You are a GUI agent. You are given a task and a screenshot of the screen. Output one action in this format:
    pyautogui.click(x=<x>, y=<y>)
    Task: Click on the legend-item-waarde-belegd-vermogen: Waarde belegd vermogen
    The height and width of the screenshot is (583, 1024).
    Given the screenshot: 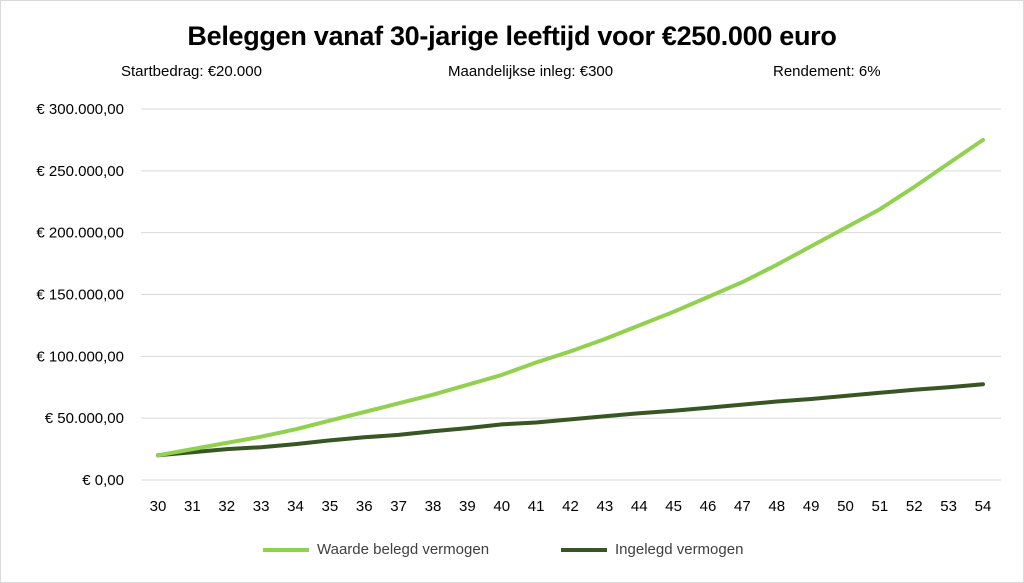 What is the action you would take?
    pyautogui.click(x=376, y=549)
    